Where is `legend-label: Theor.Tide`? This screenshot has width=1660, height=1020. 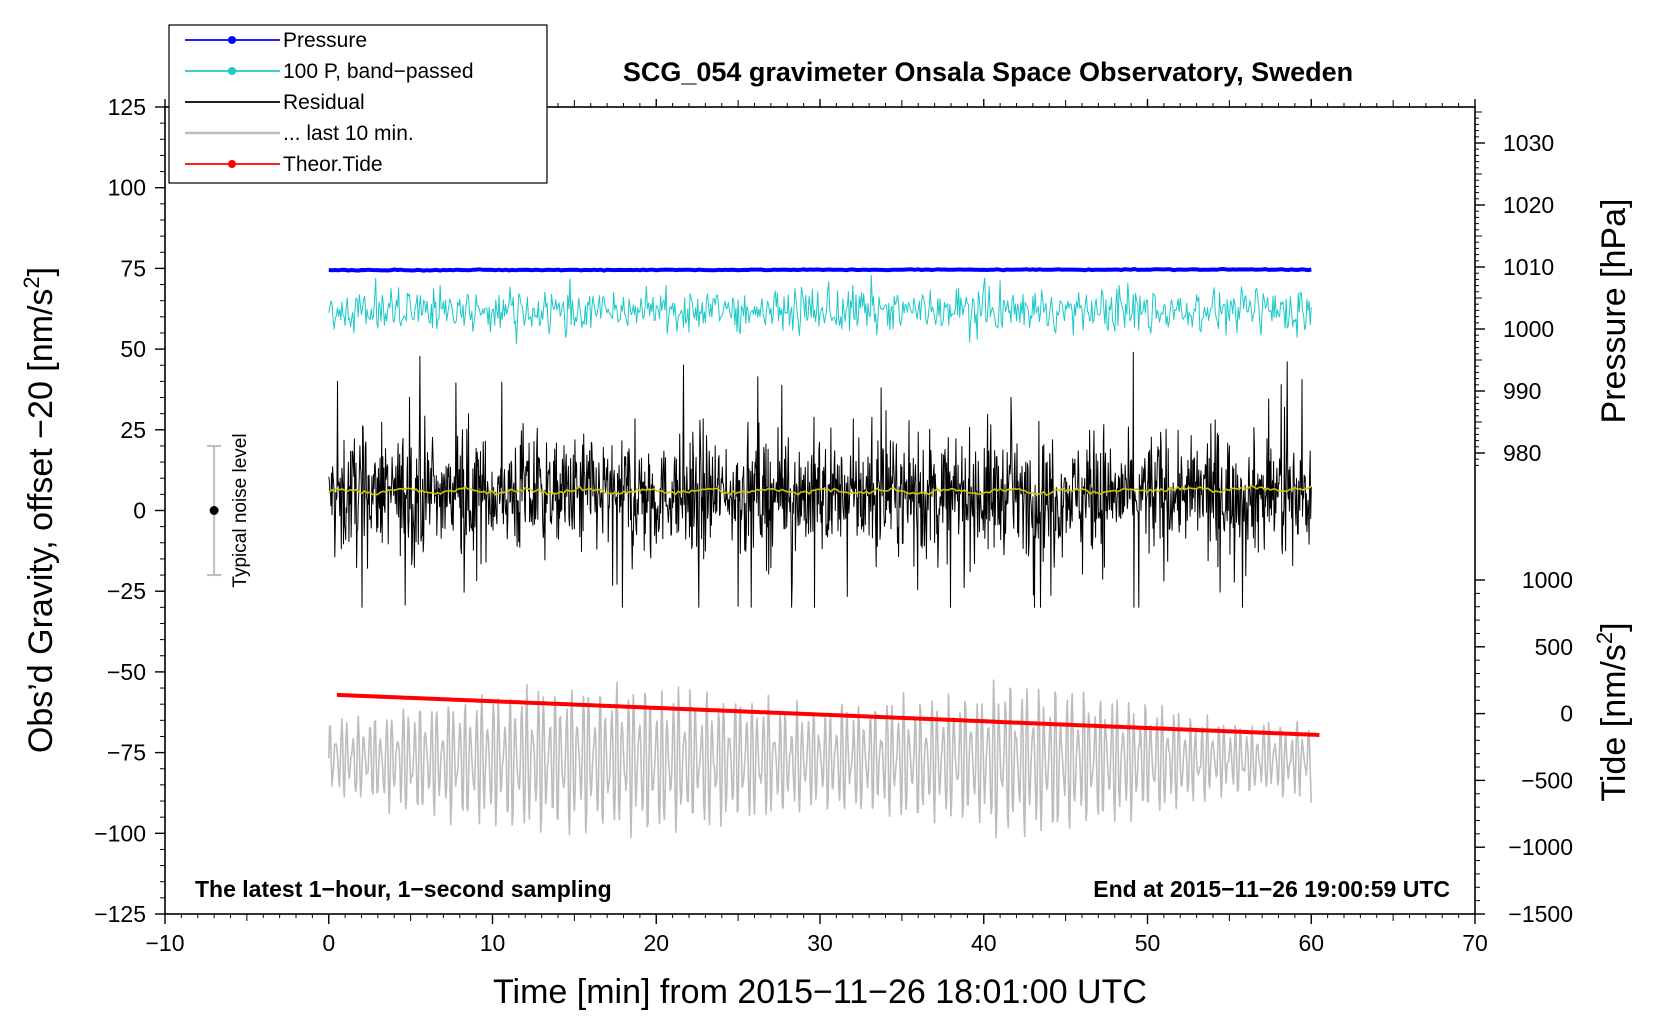
legend-label: Theor.Tide is located at coordinates (333, 164).